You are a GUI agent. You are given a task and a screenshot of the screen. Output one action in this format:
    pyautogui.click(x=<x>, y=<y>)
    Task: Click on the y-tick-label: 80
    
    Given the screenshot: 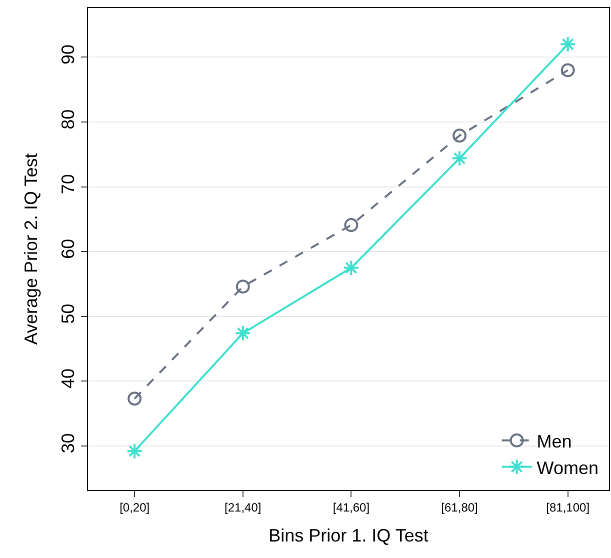 What is the action you would take?
    pyautogui.click(x=68, y=119)
    